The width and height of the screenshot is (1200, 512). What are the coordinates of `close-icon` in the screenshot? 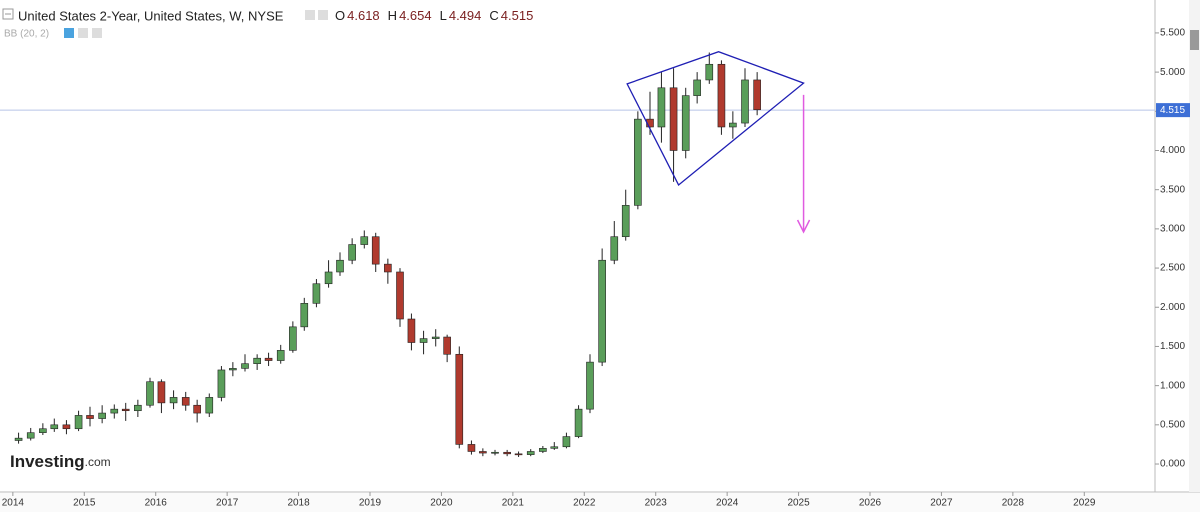 It's located at (323, 15).